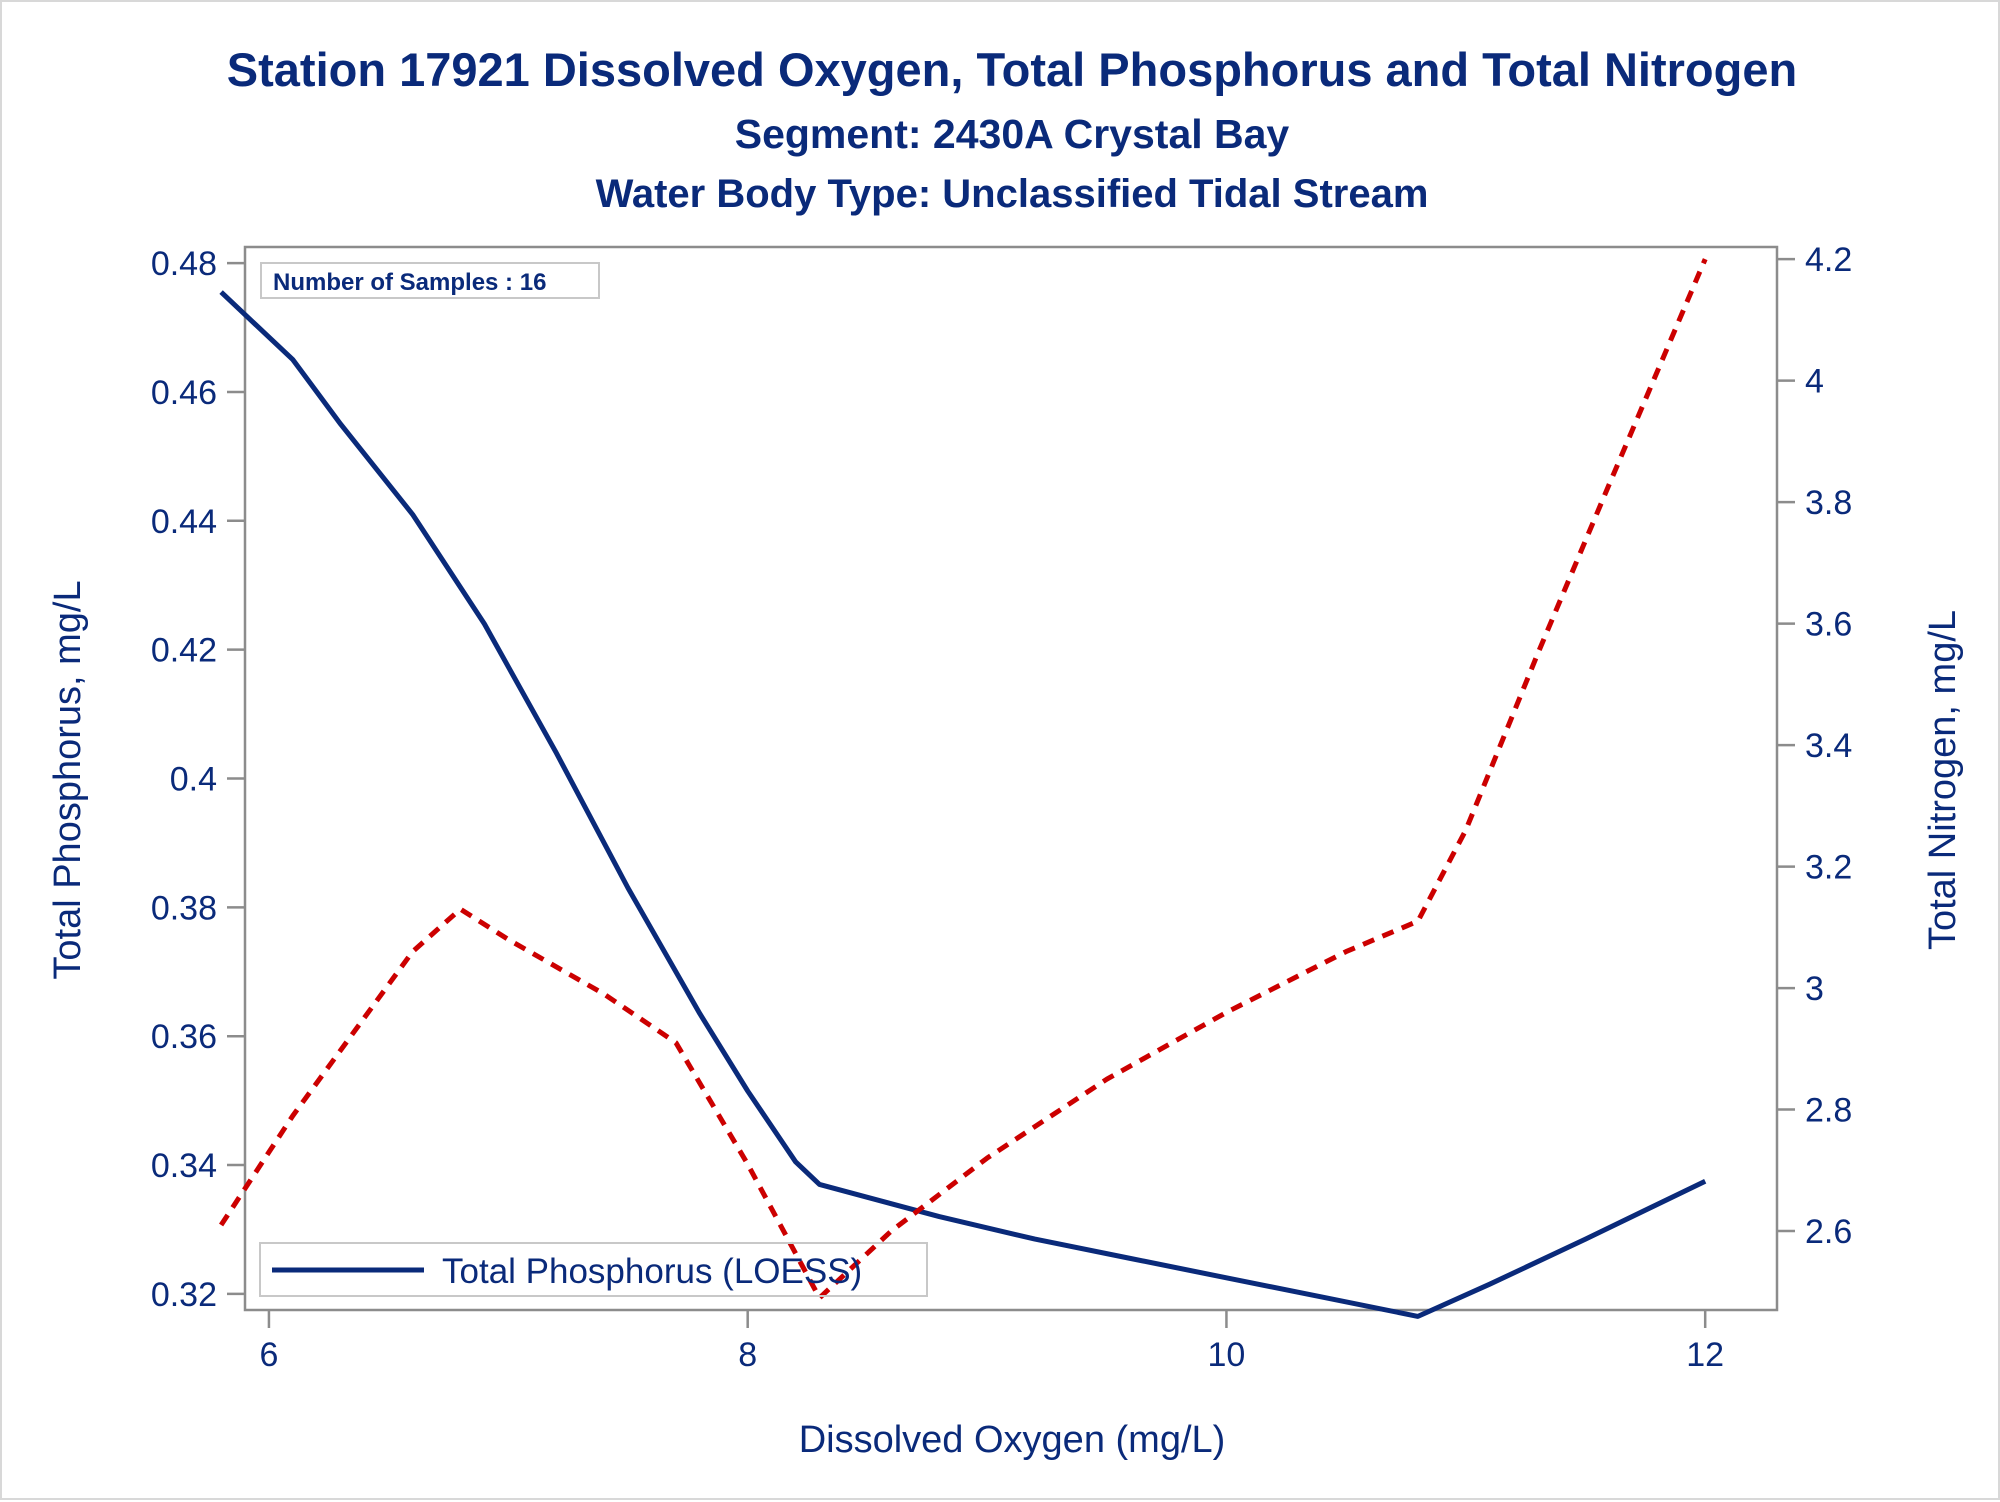 The height and width of the screenshot is (1502, 2000). I want to click on y2-tick-label: 2.8, so click(1828, 1111).